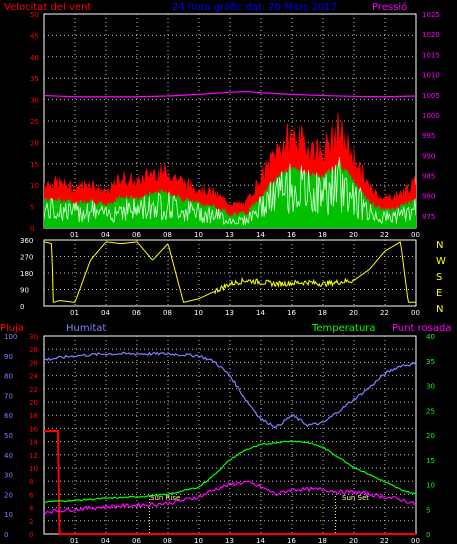 The height and width of the screenshot is (544, 457). Describe the element at coordinates (22, 307) in the screenshot. I see `direction-y-tick: 0` at that location.